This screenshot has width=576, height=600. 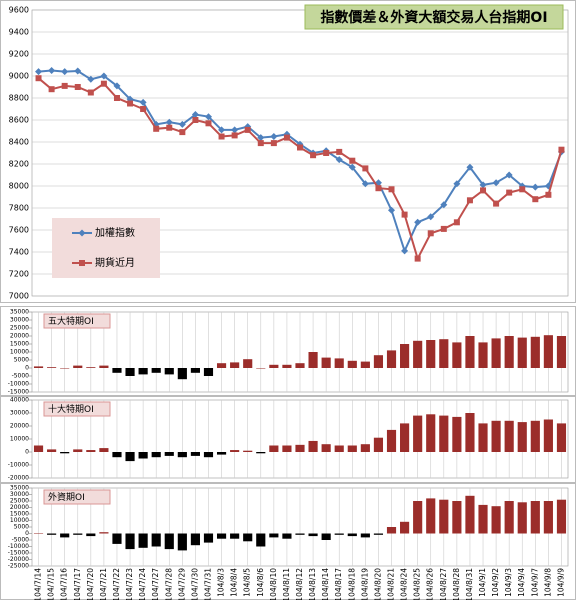 What do you see at coordinates (286, 584) in the screenshot?
I see `x-tick-label: 104/8/11` at bounding box center [286, 584].